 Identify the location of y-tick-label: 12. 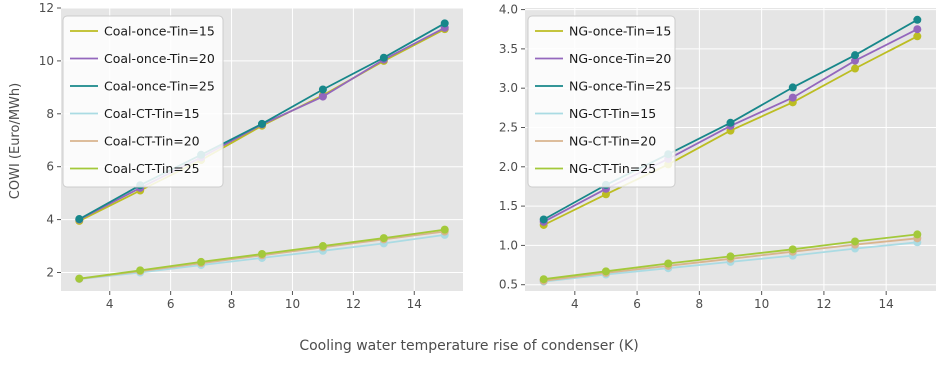
(46, 8).